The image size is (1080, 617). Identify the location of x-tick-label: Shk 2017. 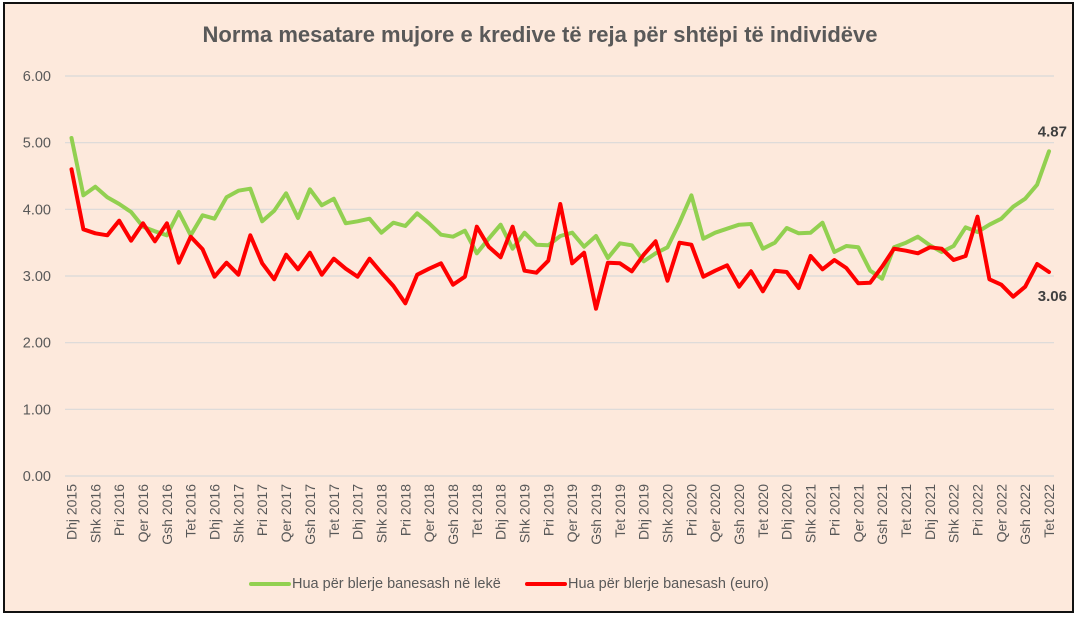
(238, 513).